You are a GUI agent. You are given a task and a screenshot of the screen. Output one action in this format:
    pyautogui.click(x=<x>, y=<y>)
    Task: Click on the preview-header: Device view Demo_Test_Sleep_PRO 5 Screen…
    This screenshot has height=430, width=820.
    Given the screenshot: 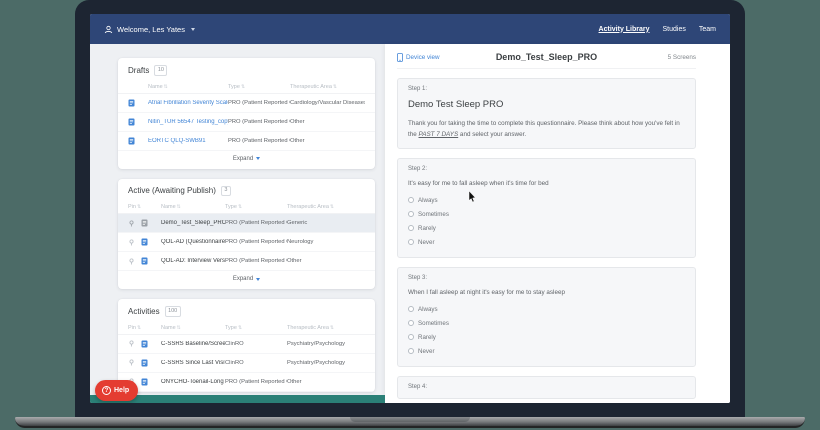 What is the action you would take?
    pyautogui.click(x=546, y=56)
    